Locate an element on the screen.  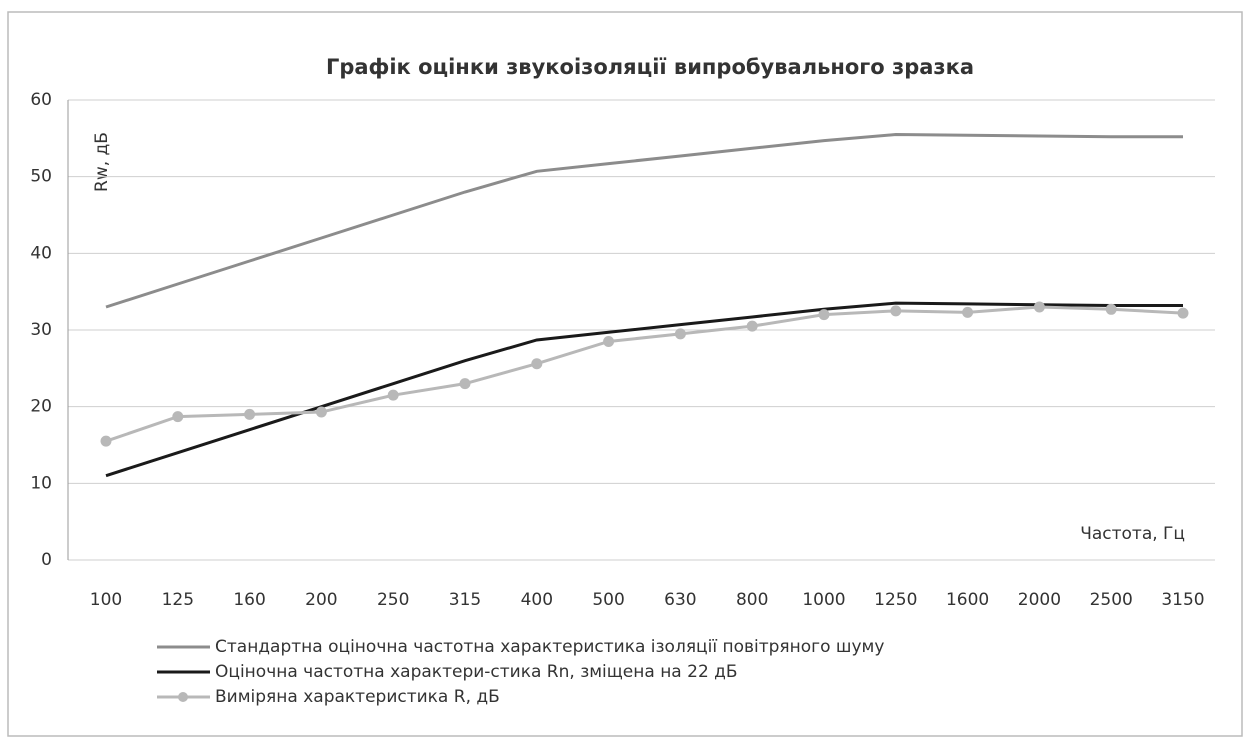
x-tick-label: 1600 is located at coordinates (967, 600).